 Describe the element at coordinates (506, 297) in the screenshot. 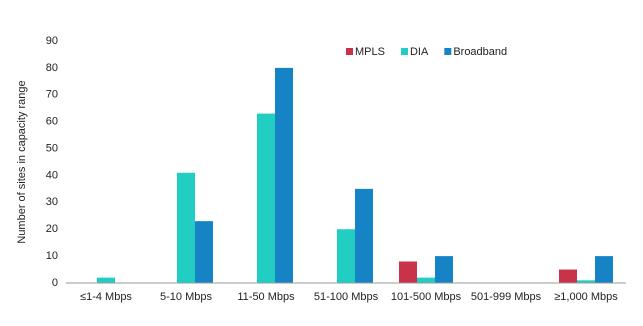

I see `x-tick-label: 501-999 Mbps` at that location.